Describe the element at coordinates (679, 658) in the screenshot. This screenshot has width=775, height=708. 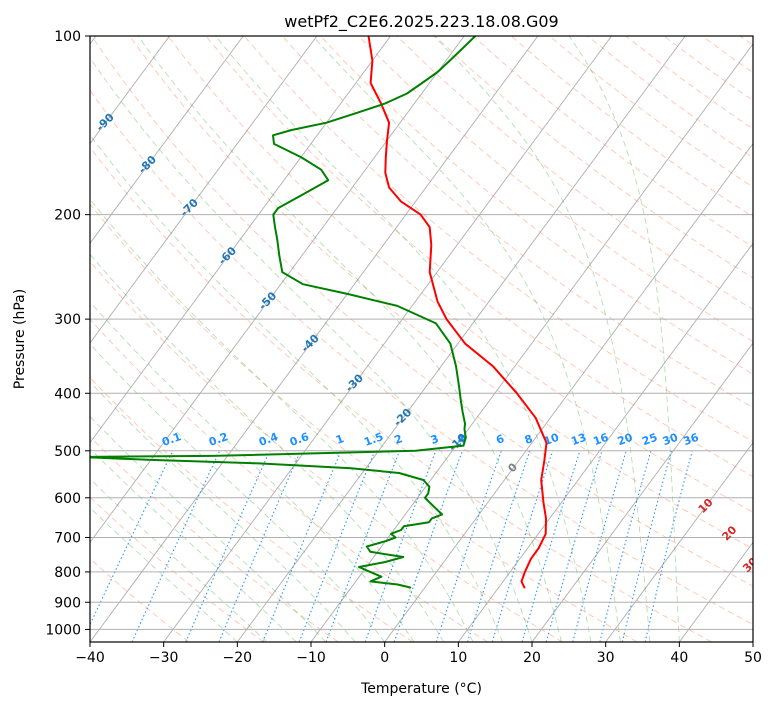
I see `x-tick-label: 40` at that location.